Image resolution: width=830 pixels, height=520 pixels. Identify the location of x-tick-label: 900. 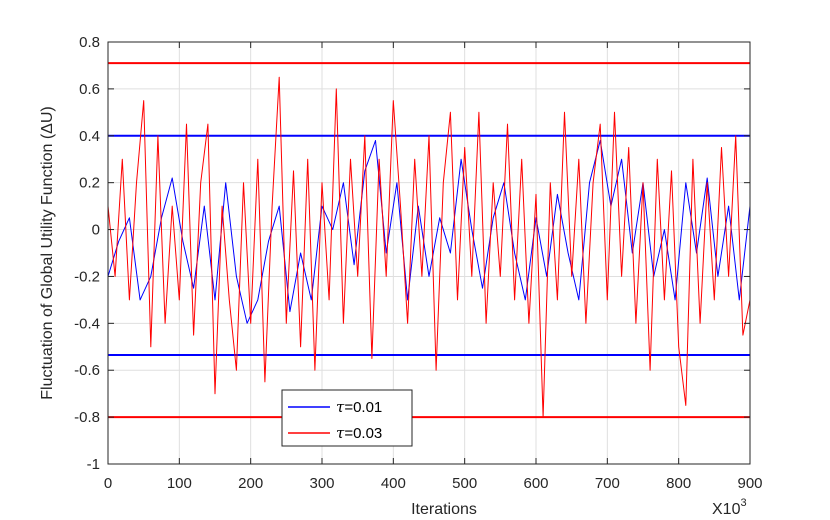
(749, 483).